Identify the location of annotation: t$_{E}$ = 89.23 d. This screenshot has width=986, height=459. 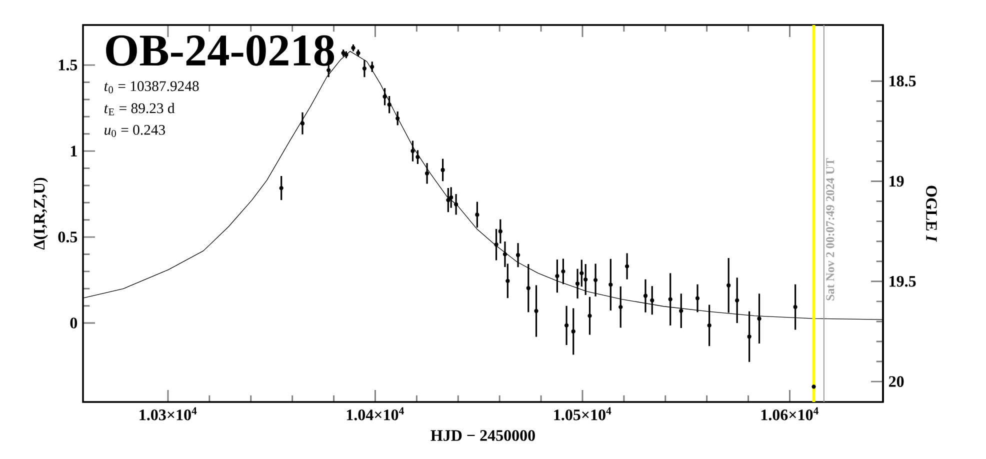
(139, 109).